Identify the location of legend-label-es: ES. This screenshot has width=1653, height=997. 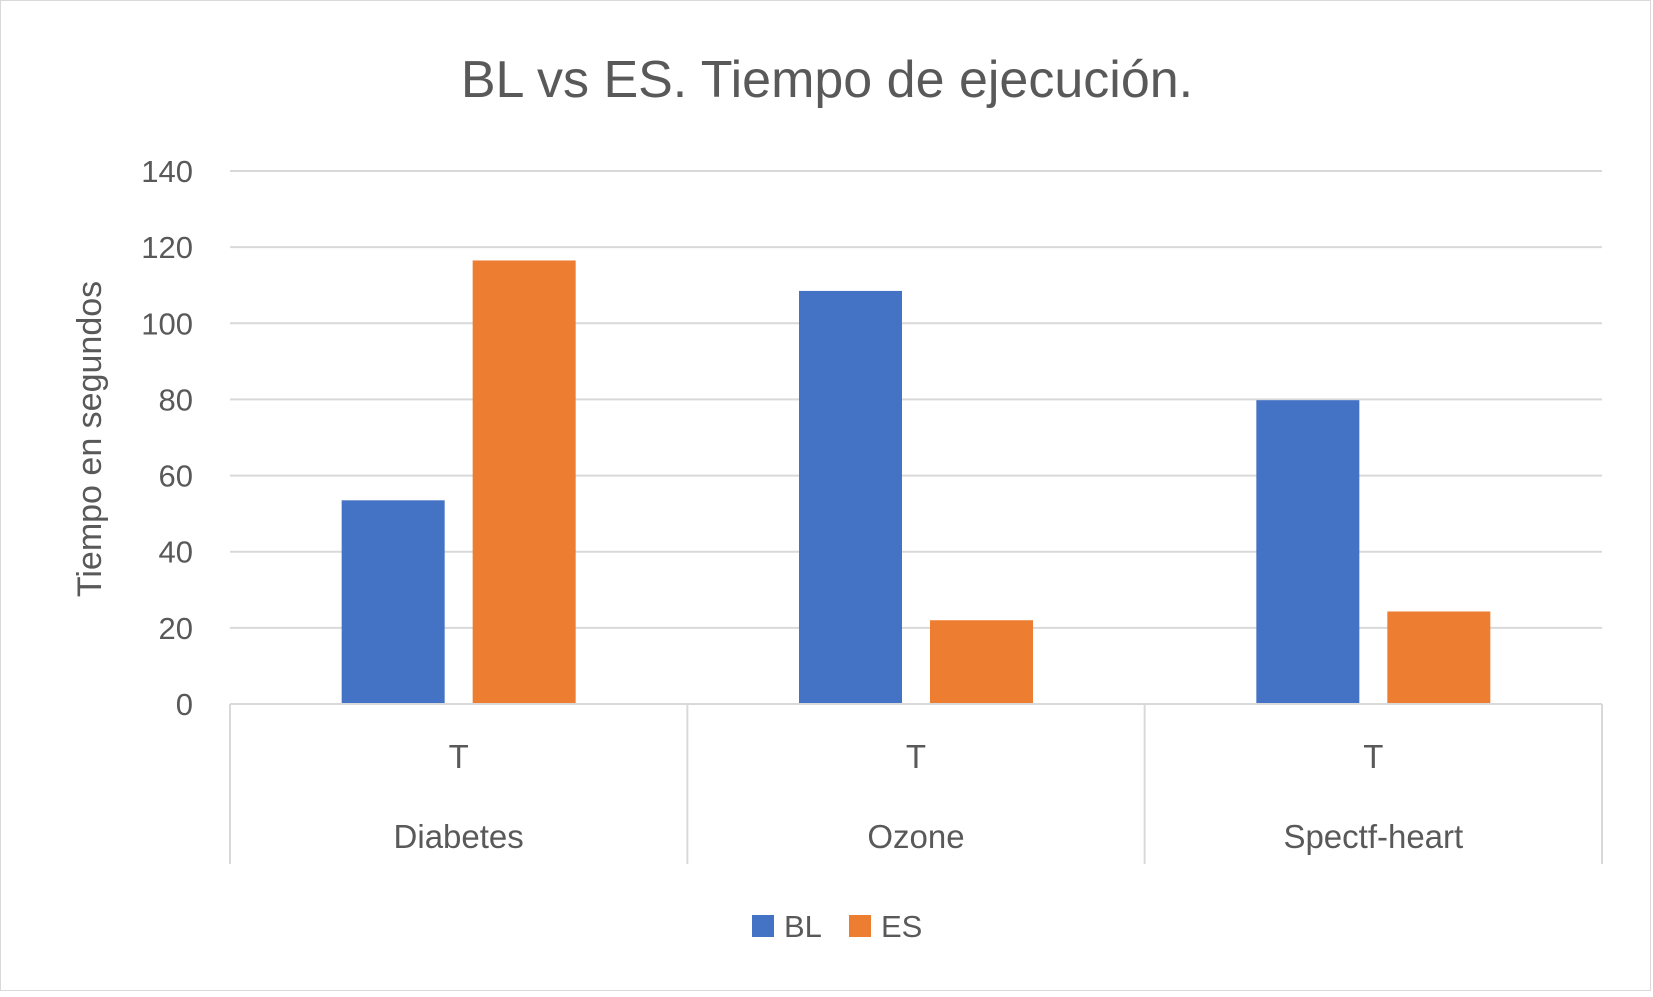
(901, 926).